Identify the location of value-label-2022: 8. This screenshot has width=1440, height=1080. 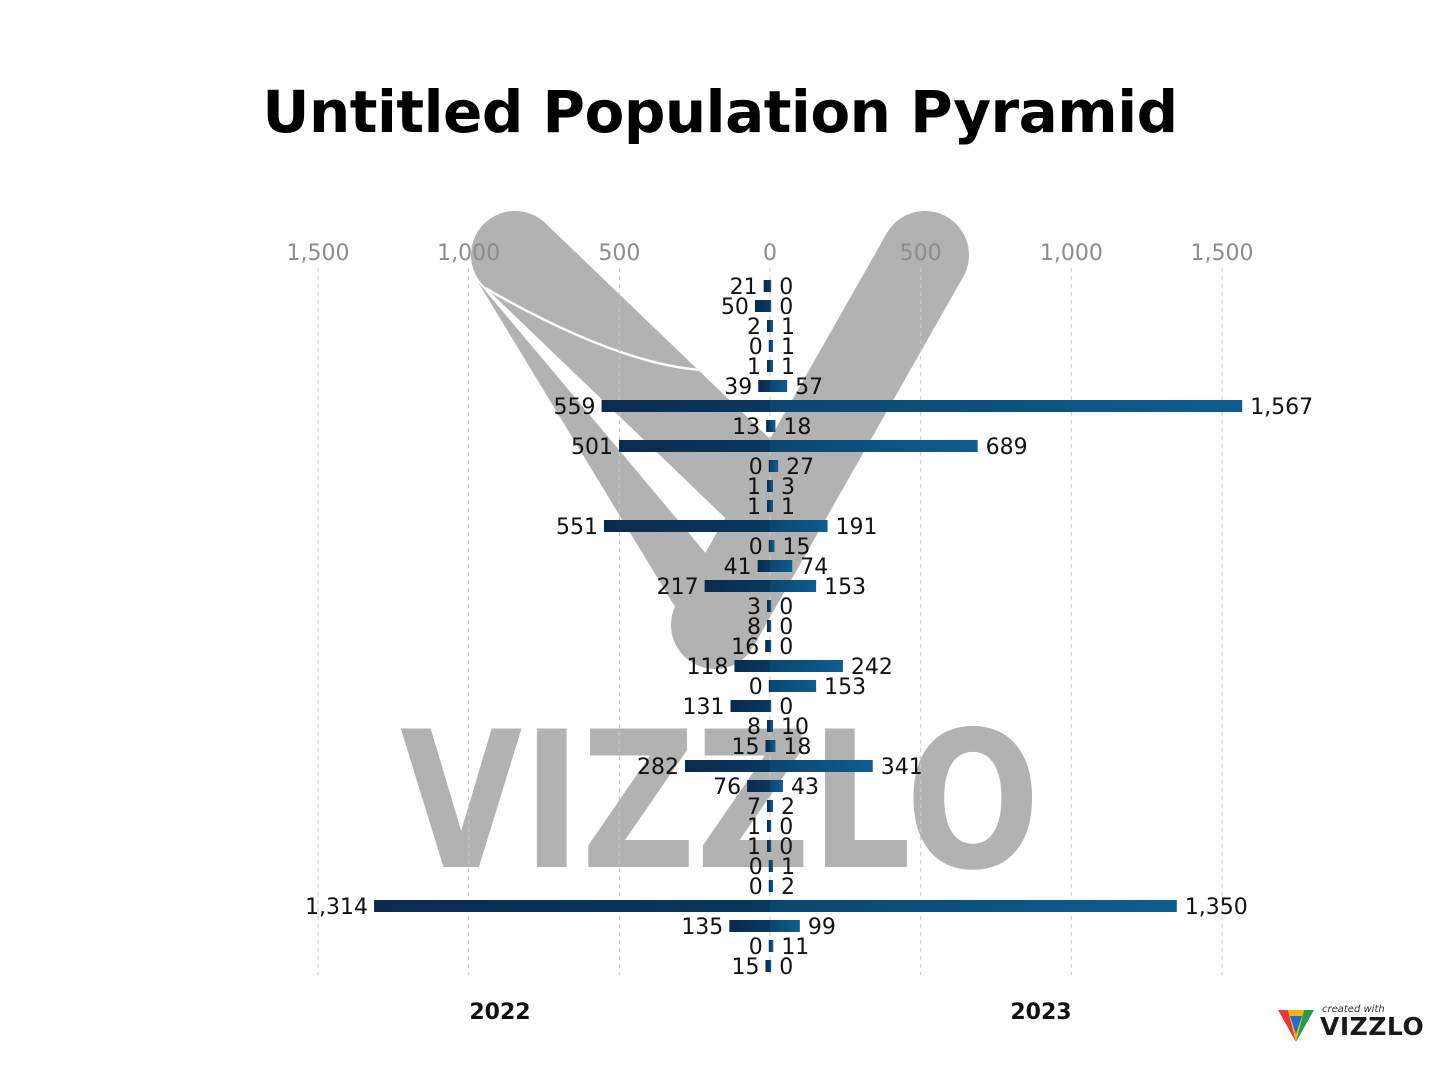
(754, 727).